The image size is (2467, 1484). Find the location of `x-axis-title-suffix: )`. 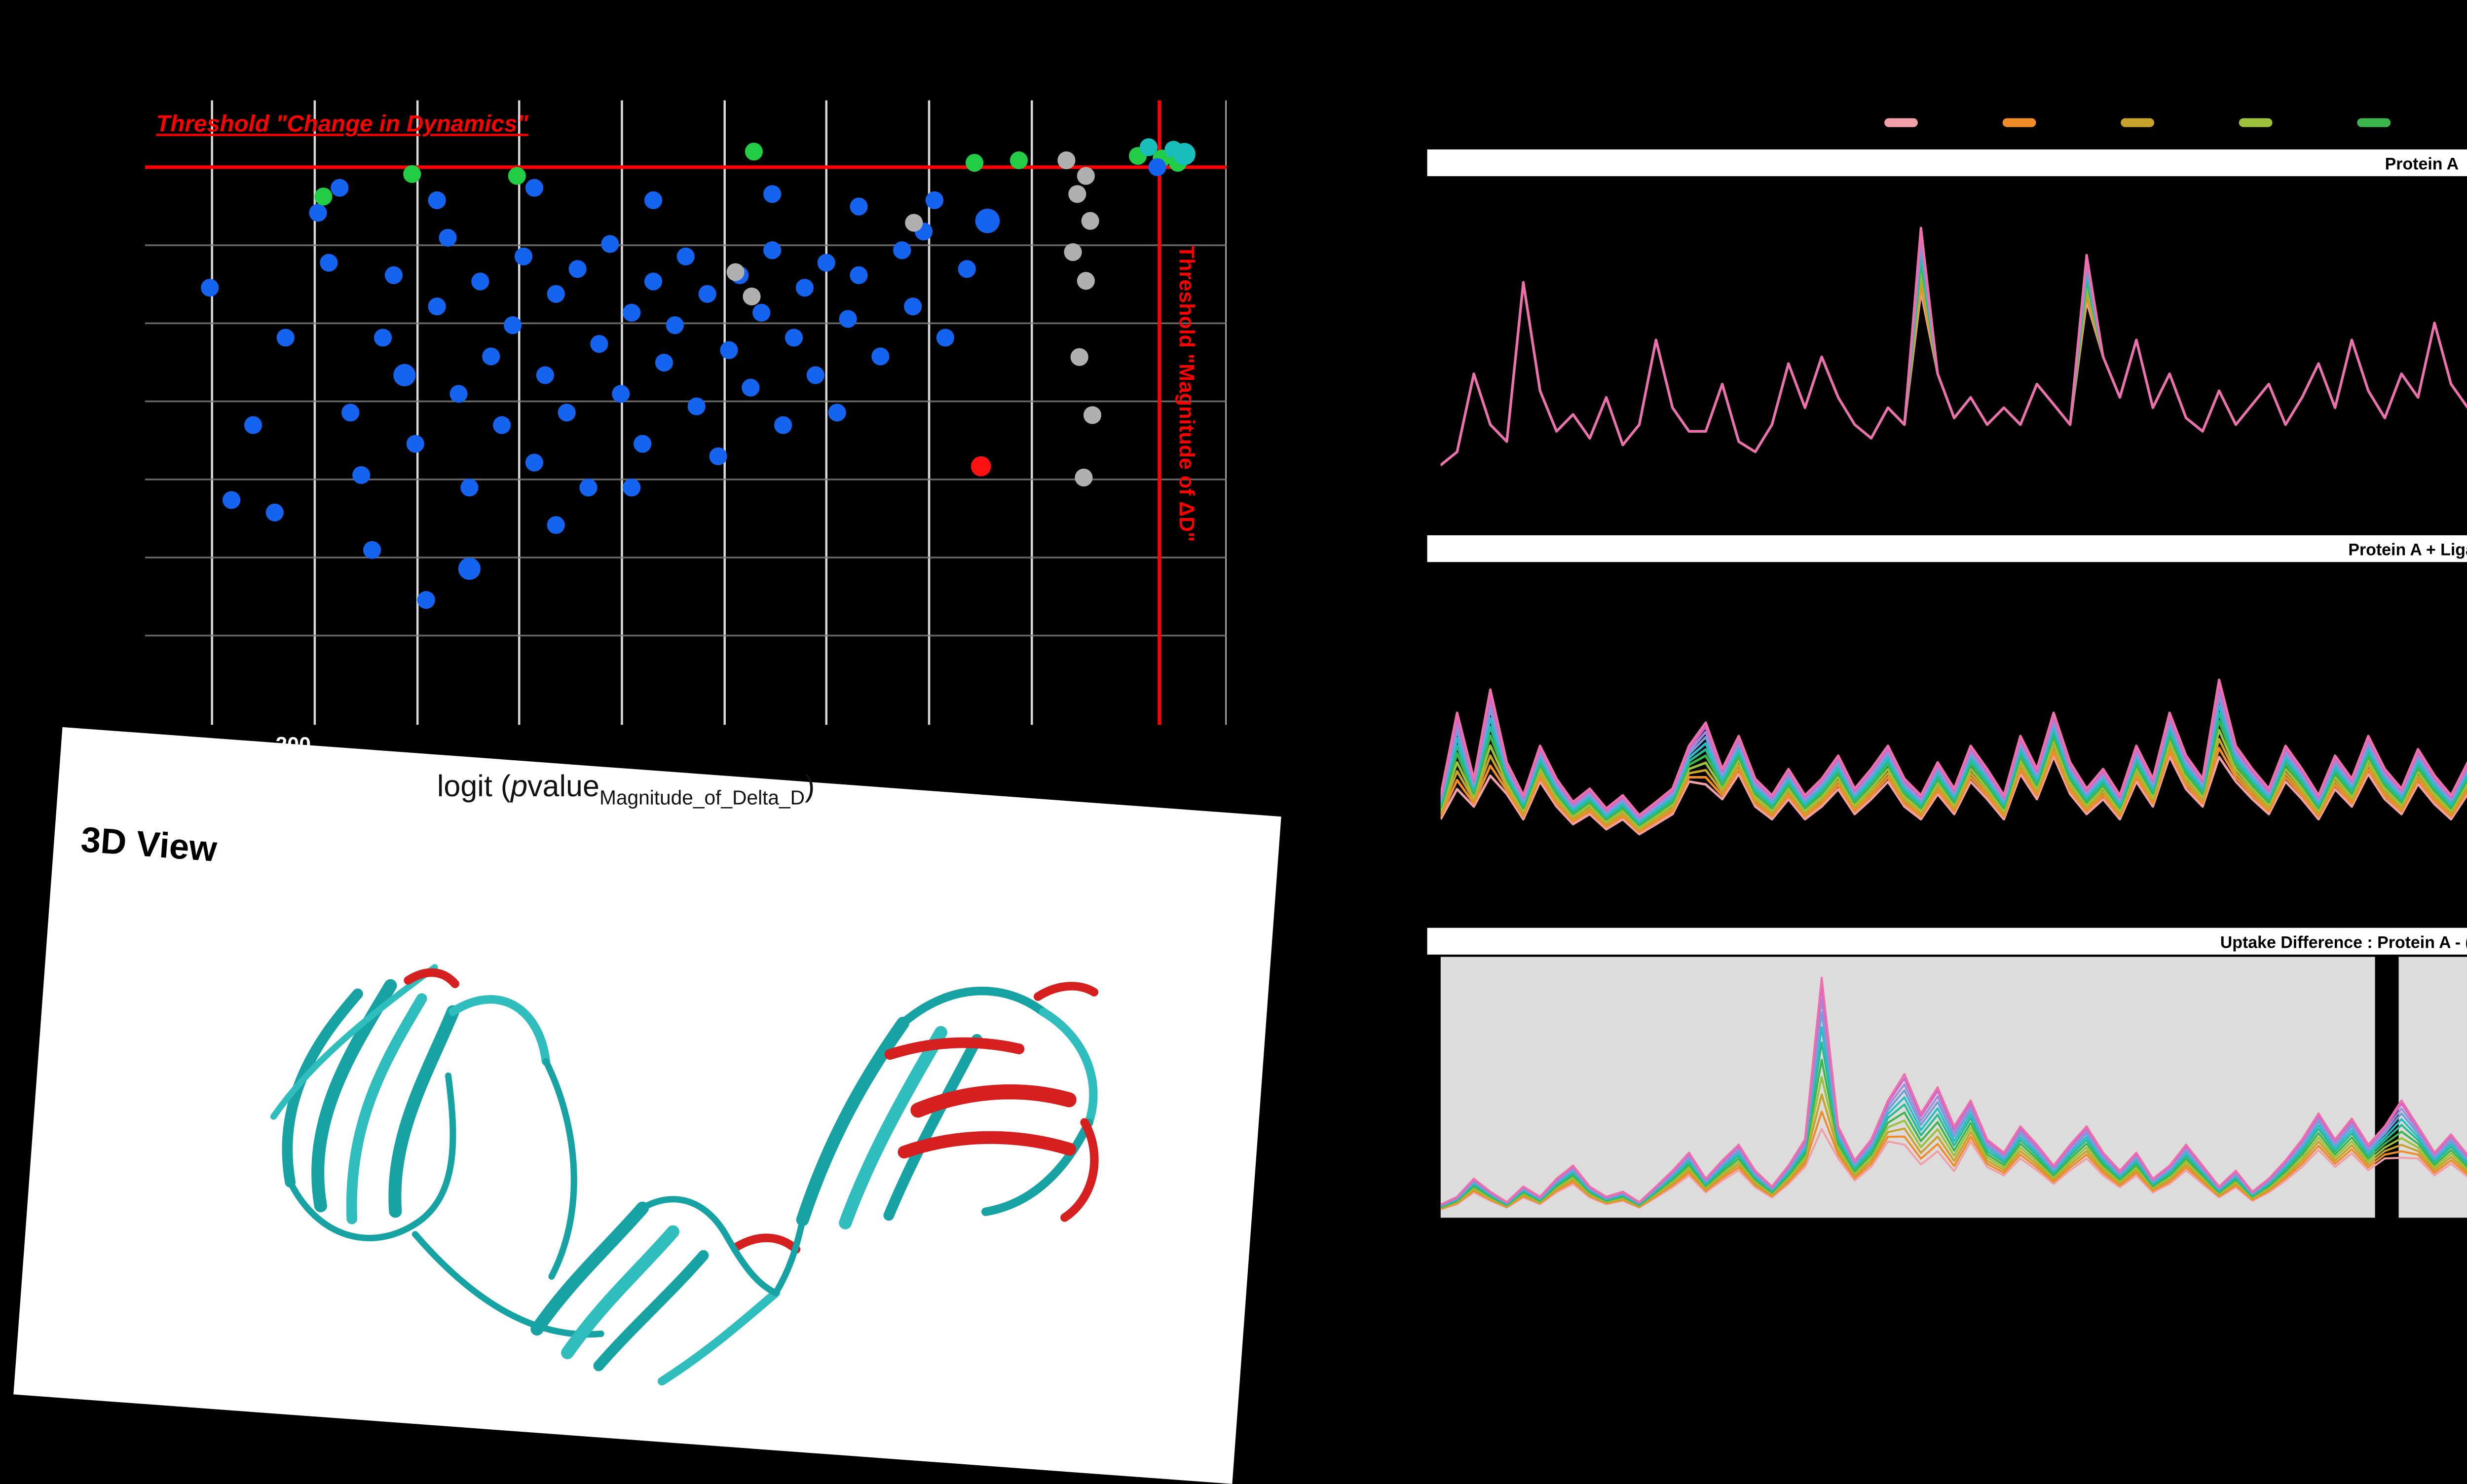

x-axis-title-suffix: ) is located at coordinates (810, 786).